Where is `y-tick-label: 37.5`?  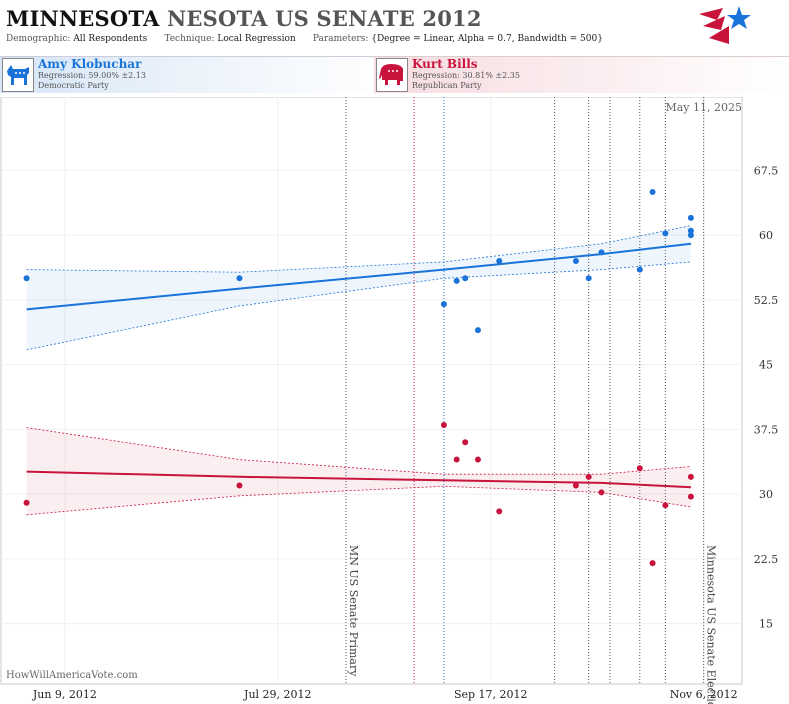
y-tick-label: 37.5 is located at coordinates (766, 429).